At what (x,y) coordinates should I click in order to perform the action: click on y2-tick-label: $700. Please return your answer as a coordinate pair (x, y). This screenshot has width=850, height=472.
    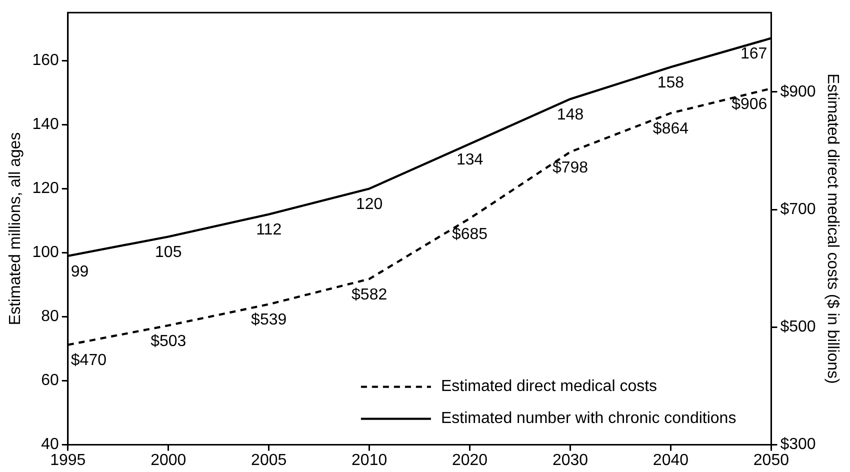
    Looking at the image, I should click on (798, 209).